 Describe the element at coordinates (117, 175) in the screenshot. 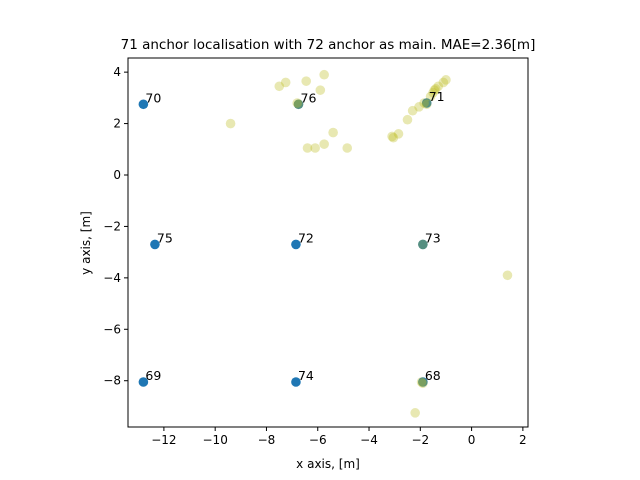

I see `y-tick-label: 0` at that location.